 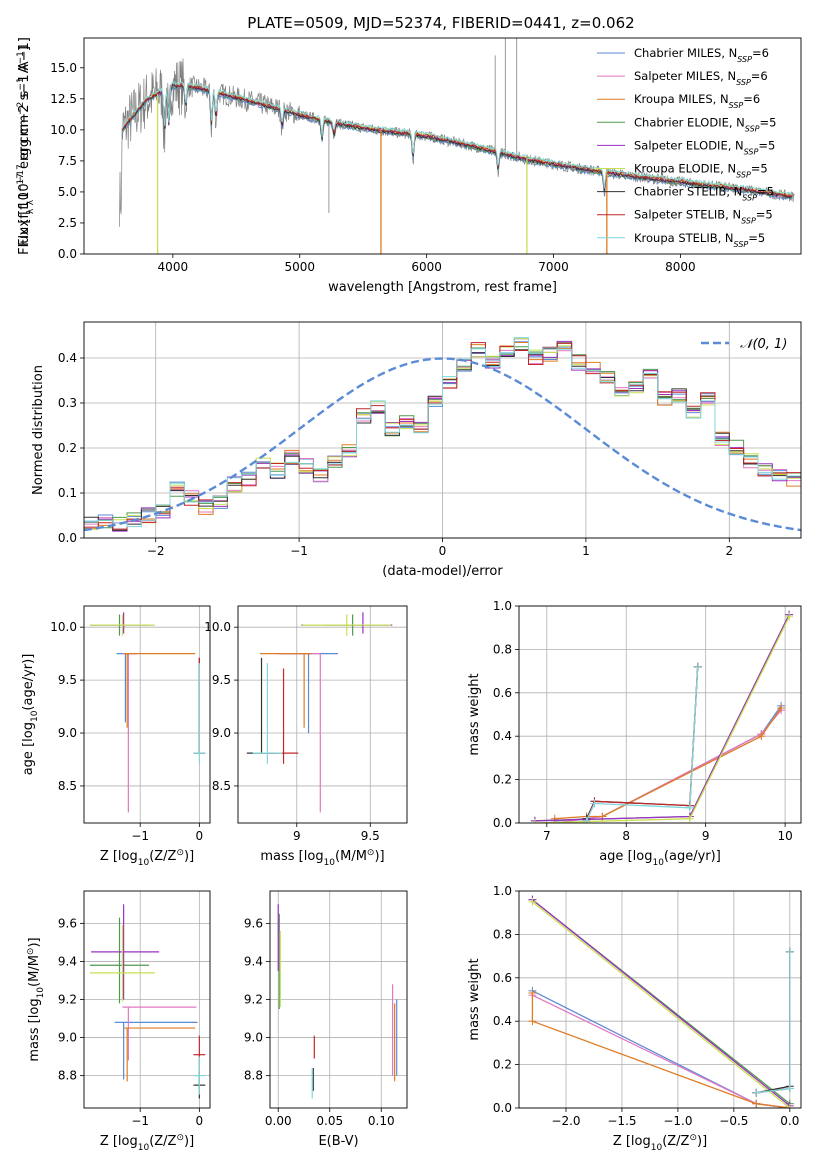 I want to click on axes: 9 9.5 8.5 9.0 9.5 10.0 mass [log10(M/M⊙)], so click(x=306, y=736).